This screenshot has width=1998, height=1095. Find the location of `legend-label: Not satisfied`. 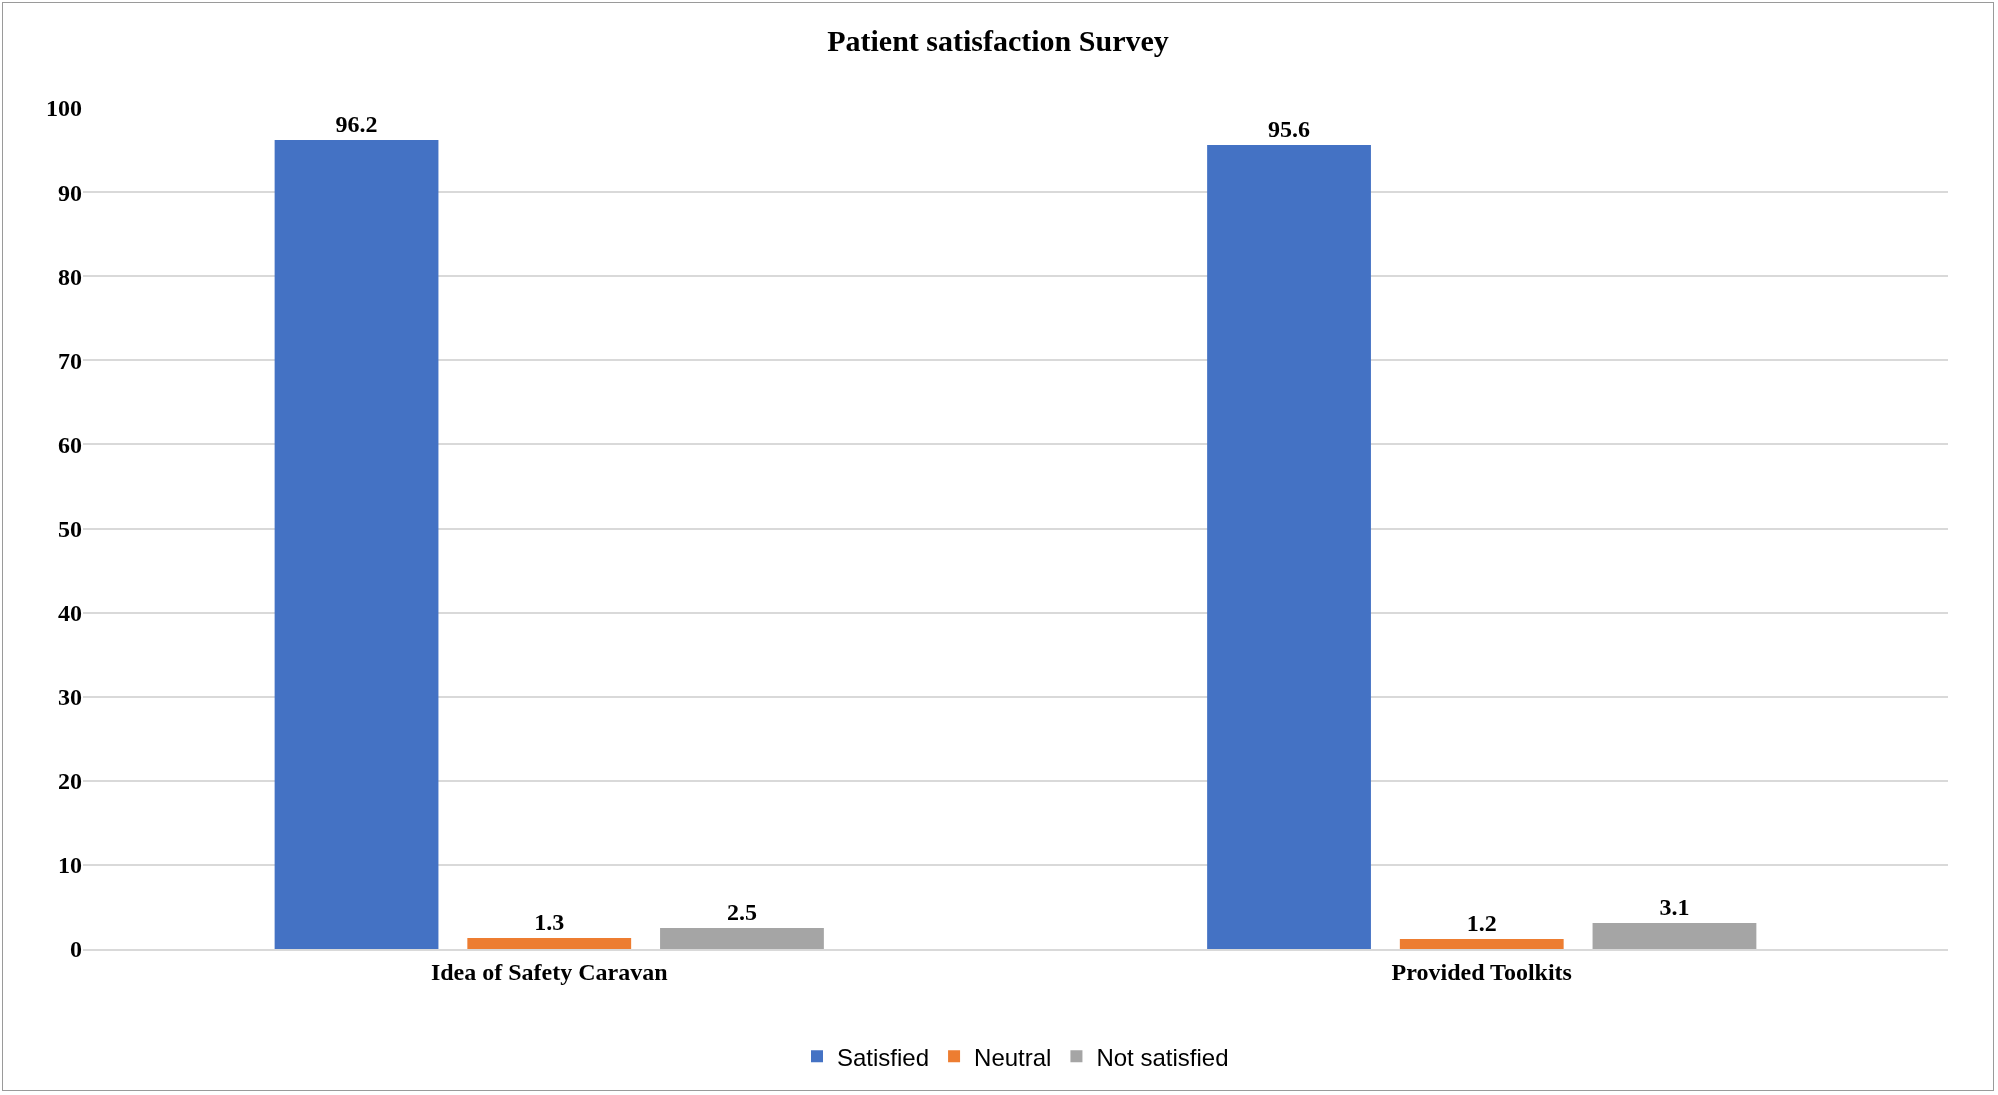

legend-label: Not satisfied is located at coordinates (1162, 1057).